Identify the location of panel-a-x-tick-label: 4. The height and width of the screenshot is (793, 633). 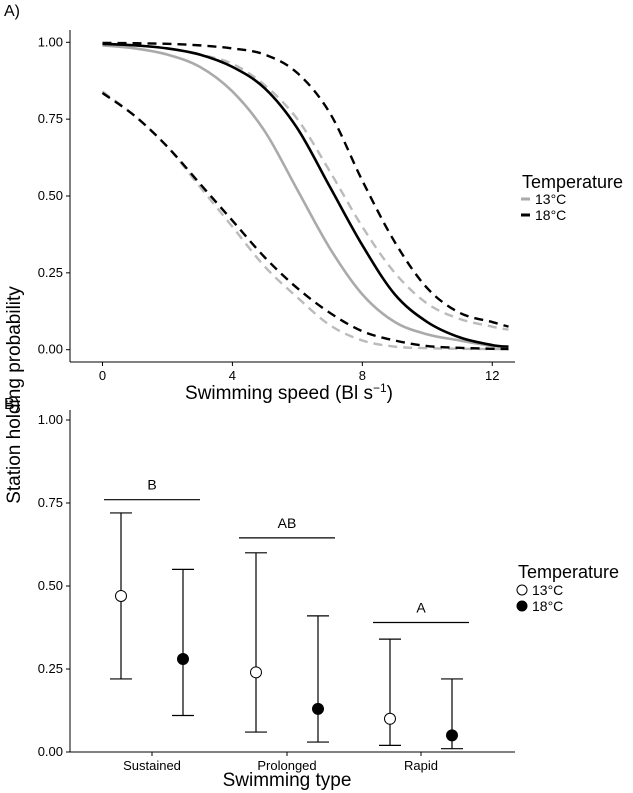
(232, 375).